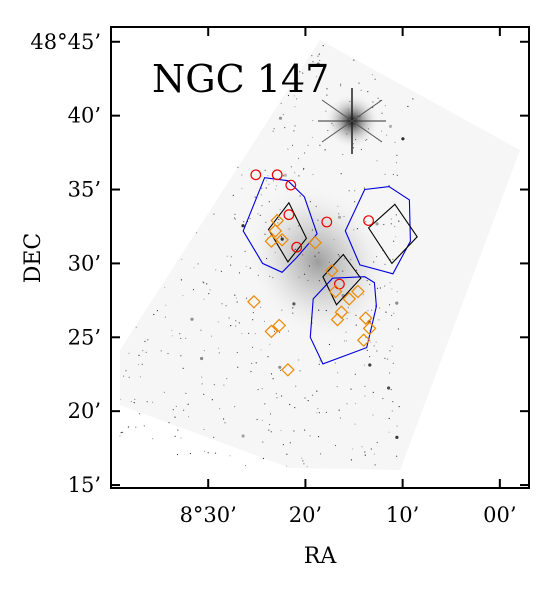 The height and width of the screenshot is (591, 552). Describe the element at coordinates (208, 515) in the screenshot. I see `x-tick-label-0: 8°30’` at that location.